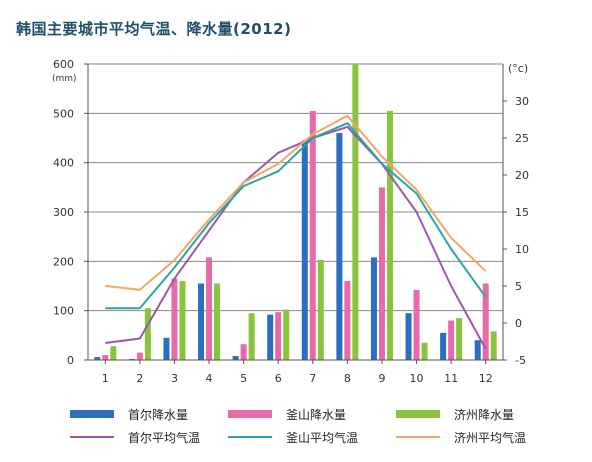 This screenshot has height=462, width=592. What do you see at coordinates (522, 249) in the screenshot?
I see `y-right-tick-label: 10` at bounding box center [522, 249].